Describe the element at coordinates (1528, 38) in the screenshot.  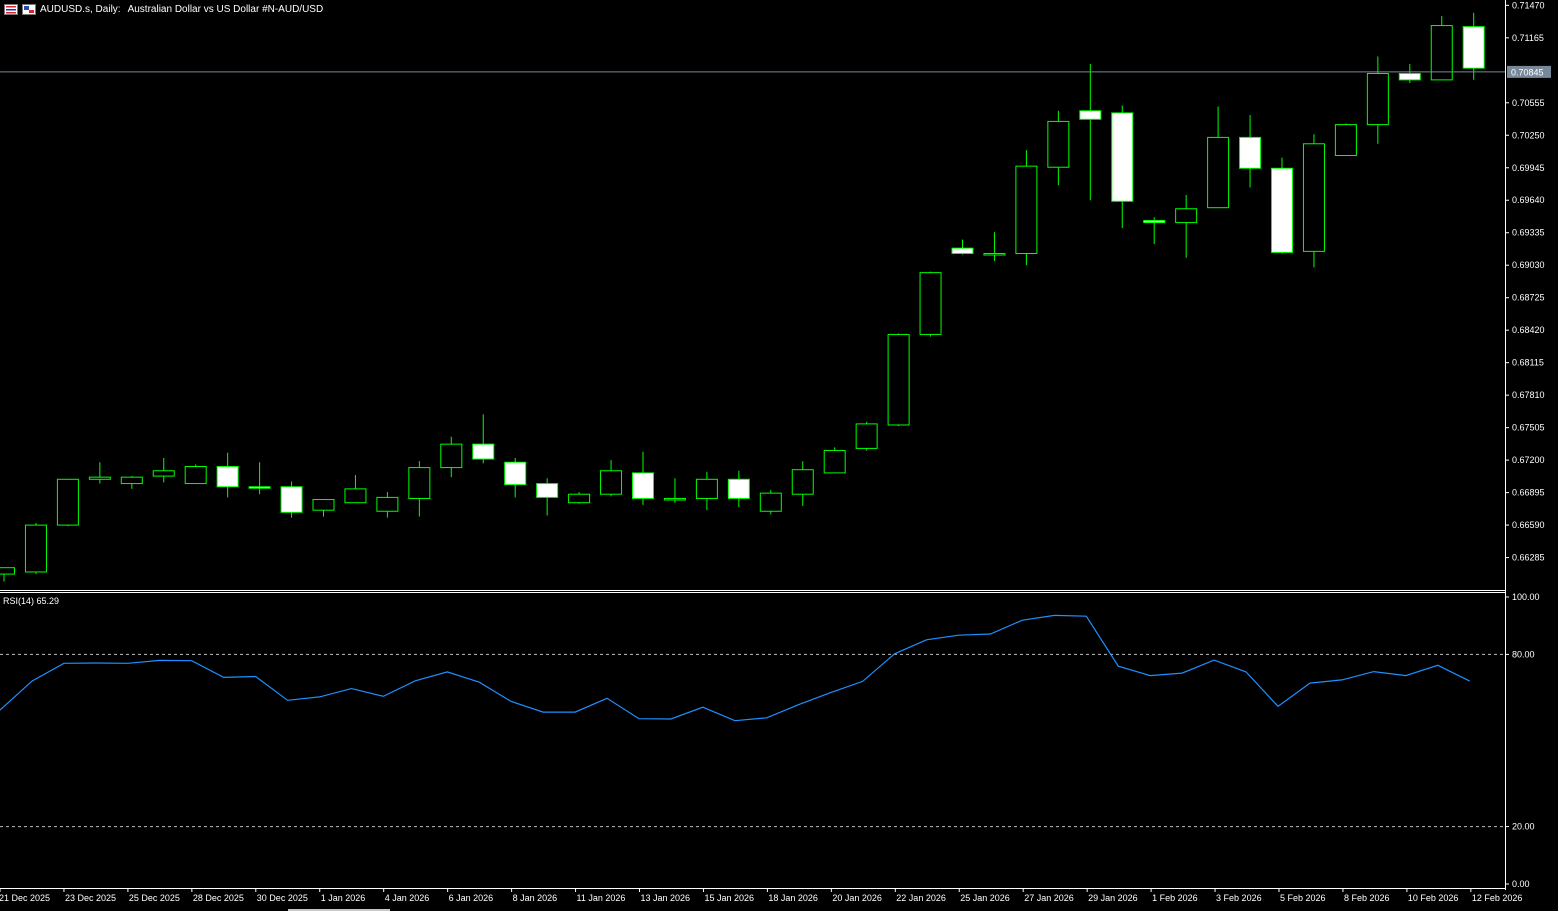
I see `price-tick-label: 0.71165` at that location.